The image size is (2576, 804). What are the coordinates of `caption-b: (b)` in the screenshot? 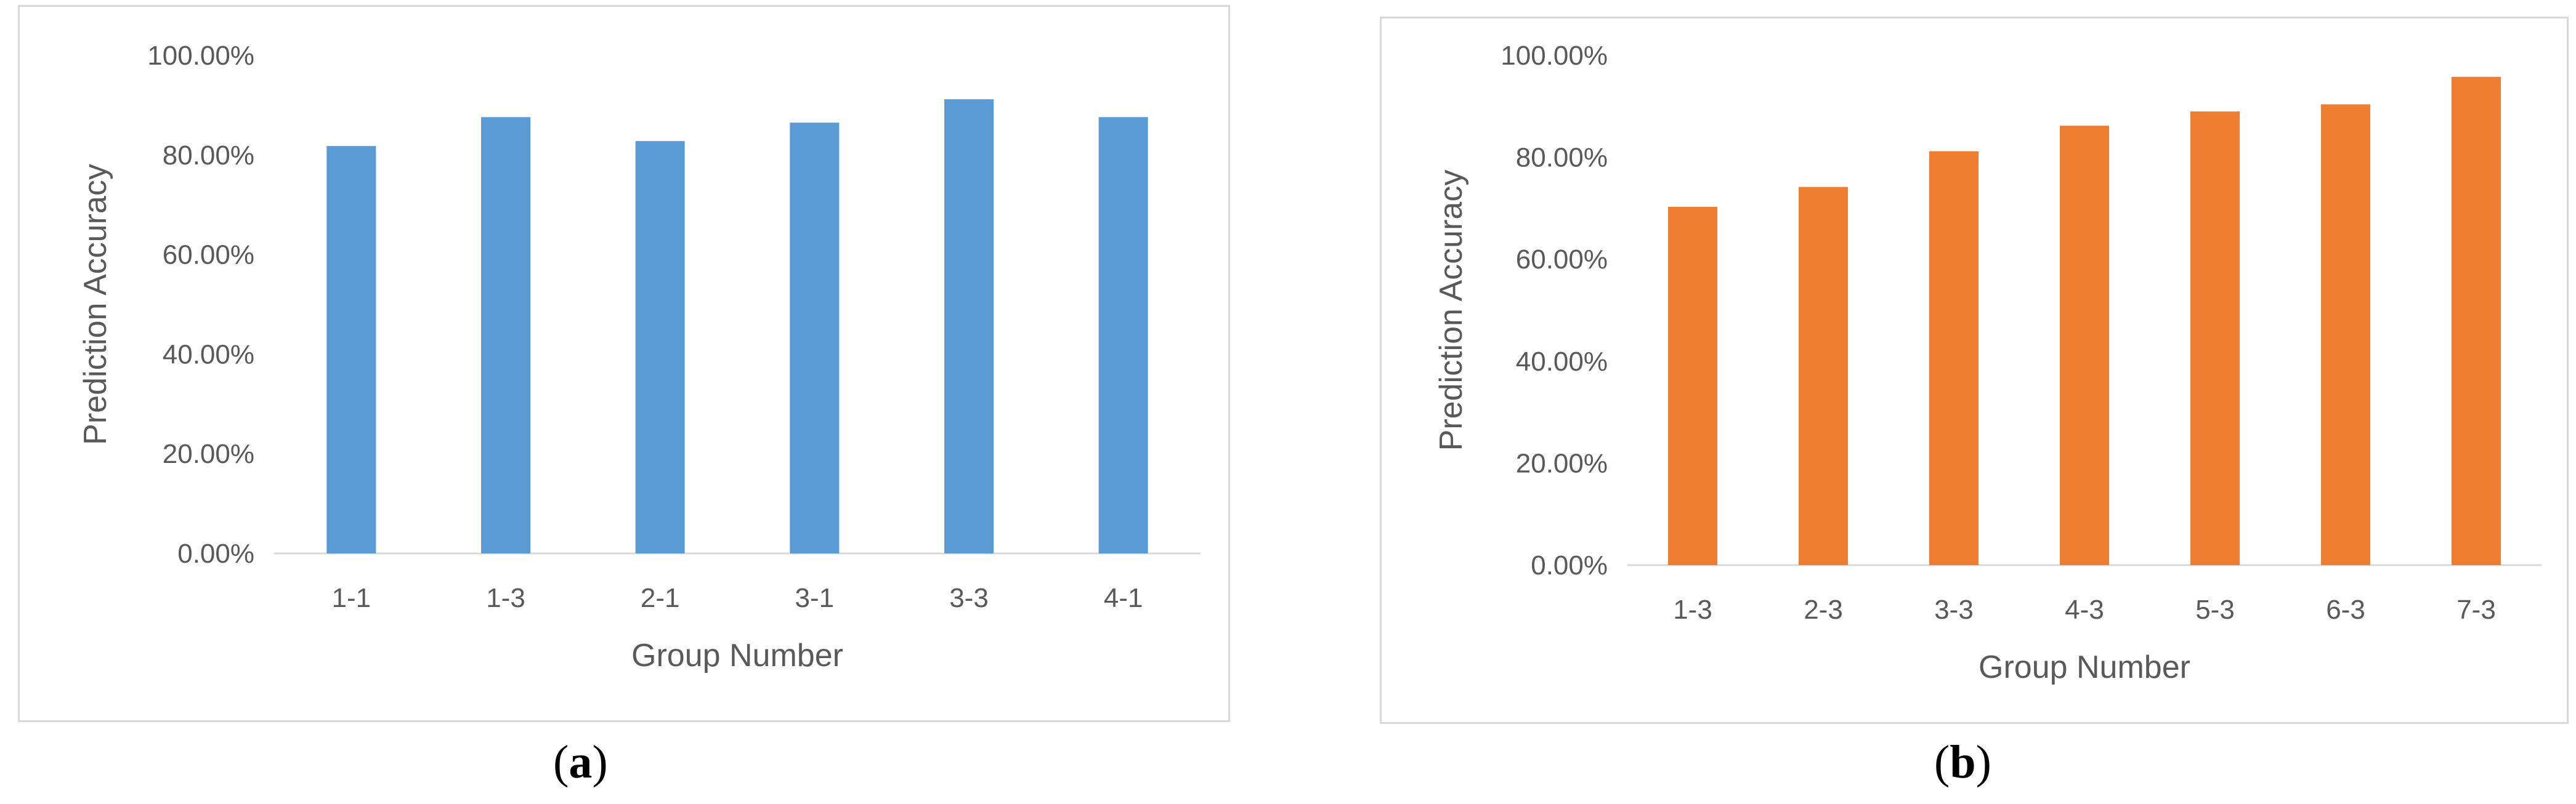 It's located at (1962, 762).